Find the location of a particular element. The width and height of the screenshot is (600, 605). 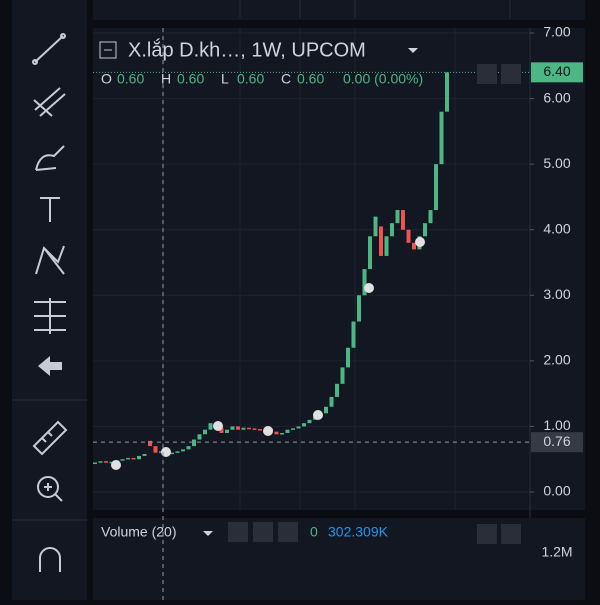

y-tick-label: 7.00 is located at coordinates (556, 32).